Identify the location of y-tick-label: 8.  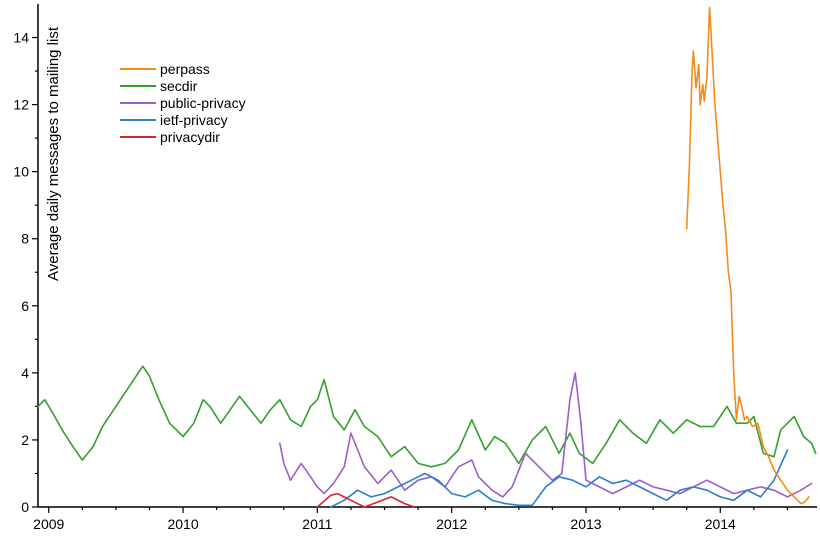
(25, 239).